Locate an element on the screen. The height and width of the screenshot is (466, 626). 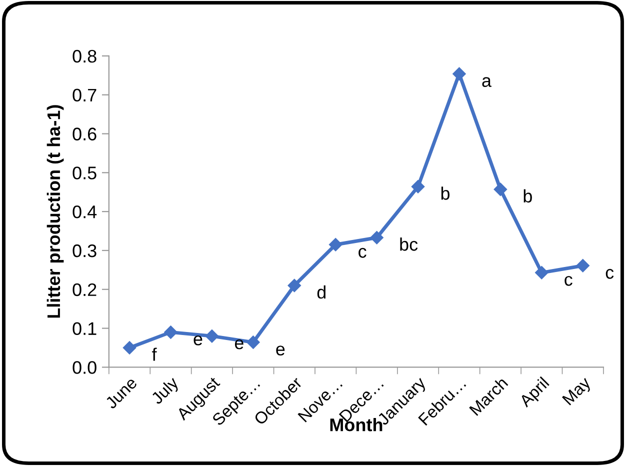
y-tick-label: 0.6 is located at coordinates (84, 134).